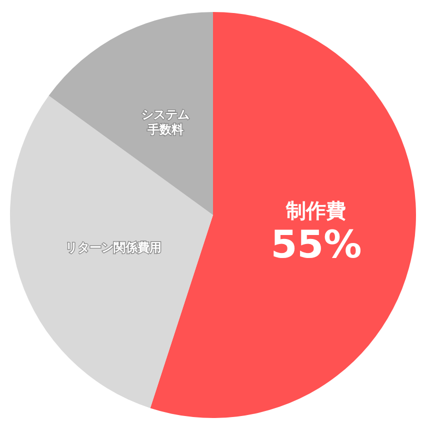 The width and height of the screenshot is (436, 437). Describe the element at coordinates (166, 121) in the screenshot. I see `slice-label: システム手数料` at that location.